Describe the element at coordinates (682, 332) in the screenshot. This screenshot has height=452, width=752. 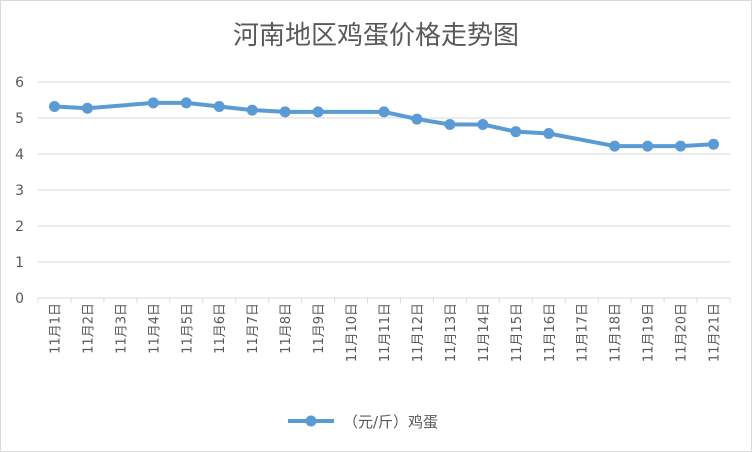
I see `x-tick-label: 11月20日` at that location.